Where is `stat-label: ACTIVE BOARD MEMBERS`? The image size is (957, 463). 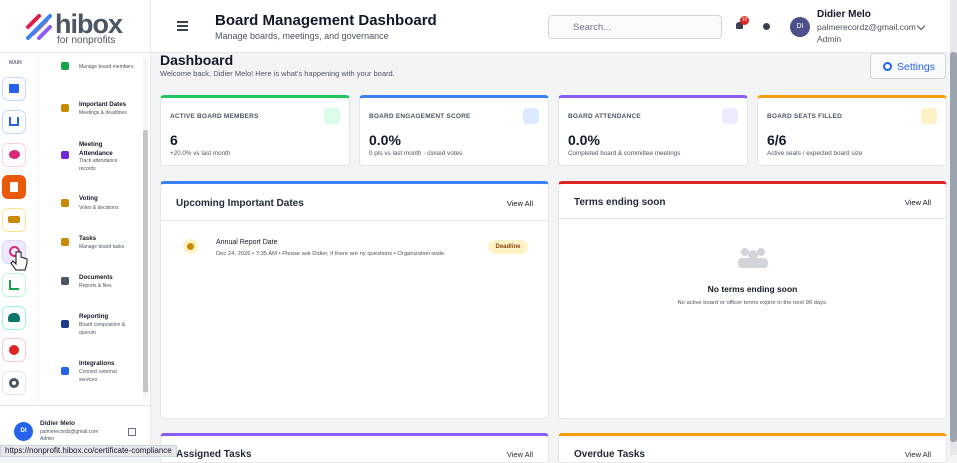 stat-label: ACTIVE BOARD MEMBERS is located at coordinates (214, 116).